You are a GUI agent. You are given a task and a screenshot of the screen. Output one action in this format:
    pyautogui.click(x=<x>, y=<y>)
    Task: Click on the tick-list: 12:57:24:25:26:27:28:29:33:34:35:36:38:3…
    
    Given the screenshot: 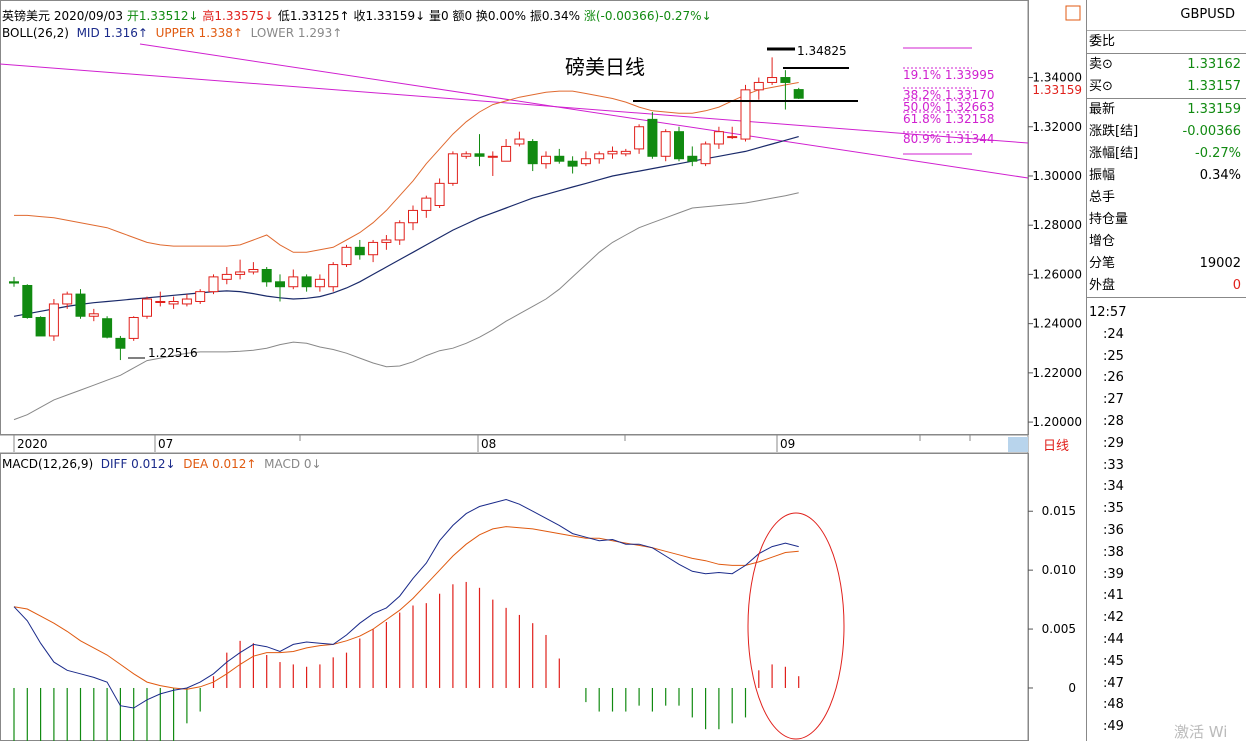 What is the action you would take?
    pyautogui.click(x=1166, y=520)
    